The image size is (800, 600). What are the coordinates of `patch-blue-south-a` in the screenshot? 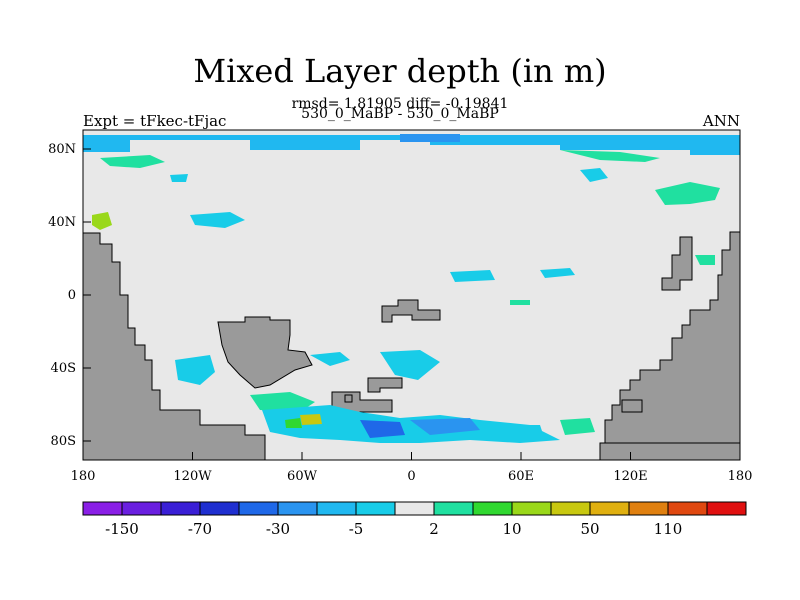 It's located at (382, 429).